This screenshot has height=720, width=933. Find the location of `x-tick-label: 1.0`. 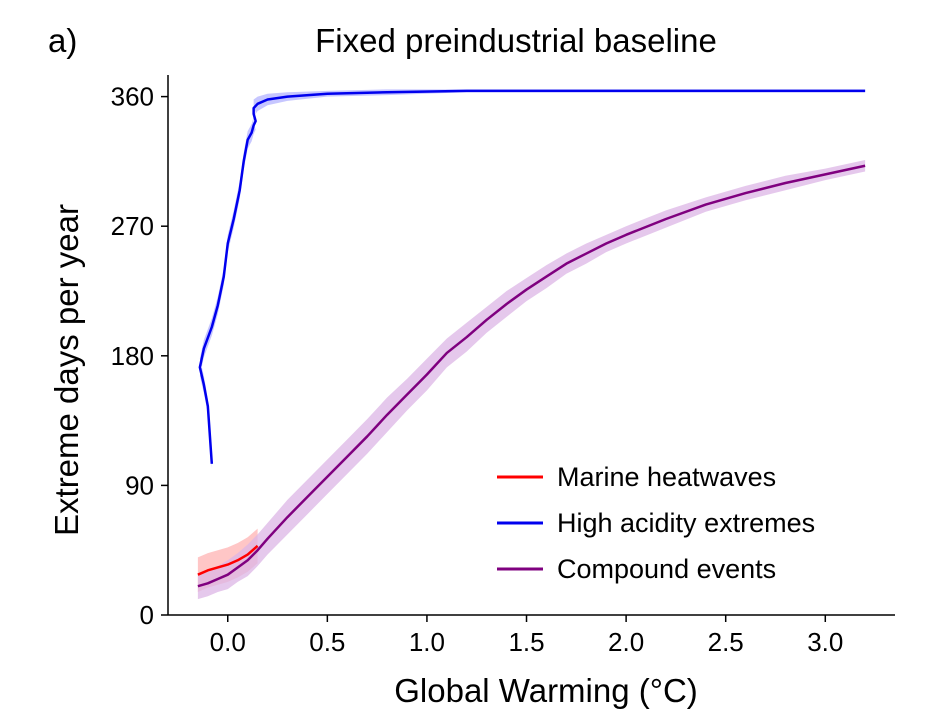

x-tick-label: 1.0 is located at coordinates (427, 642).